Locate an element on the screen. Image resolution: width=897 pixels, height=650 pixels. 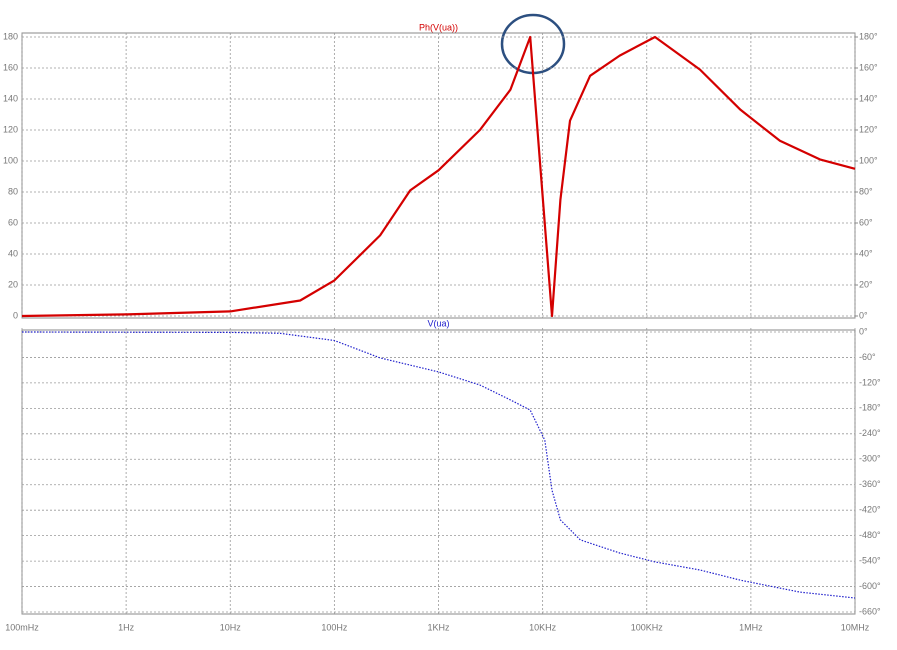
y-tick-label: -480° is located at coordinates (870, 535).